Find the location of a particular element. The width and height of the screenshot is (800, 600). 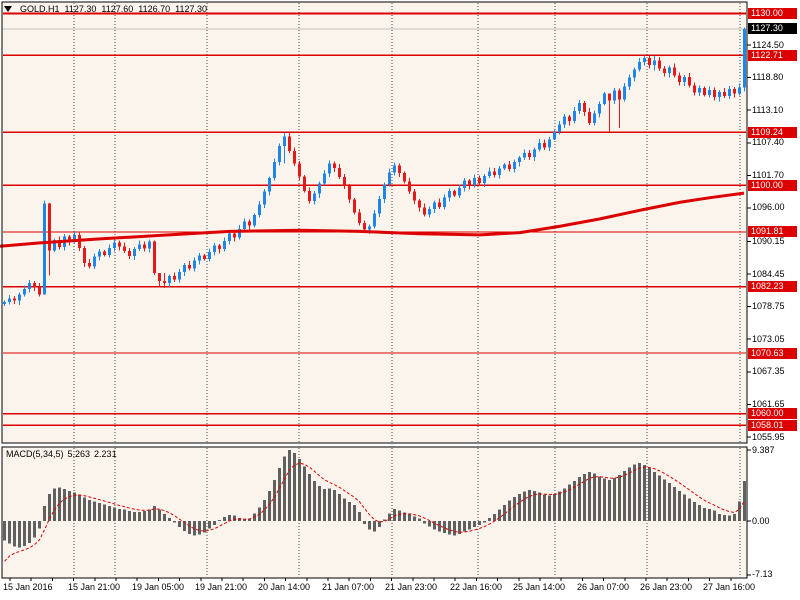

price-tick-label: 1096.00 is located at coordinates (768, 207).